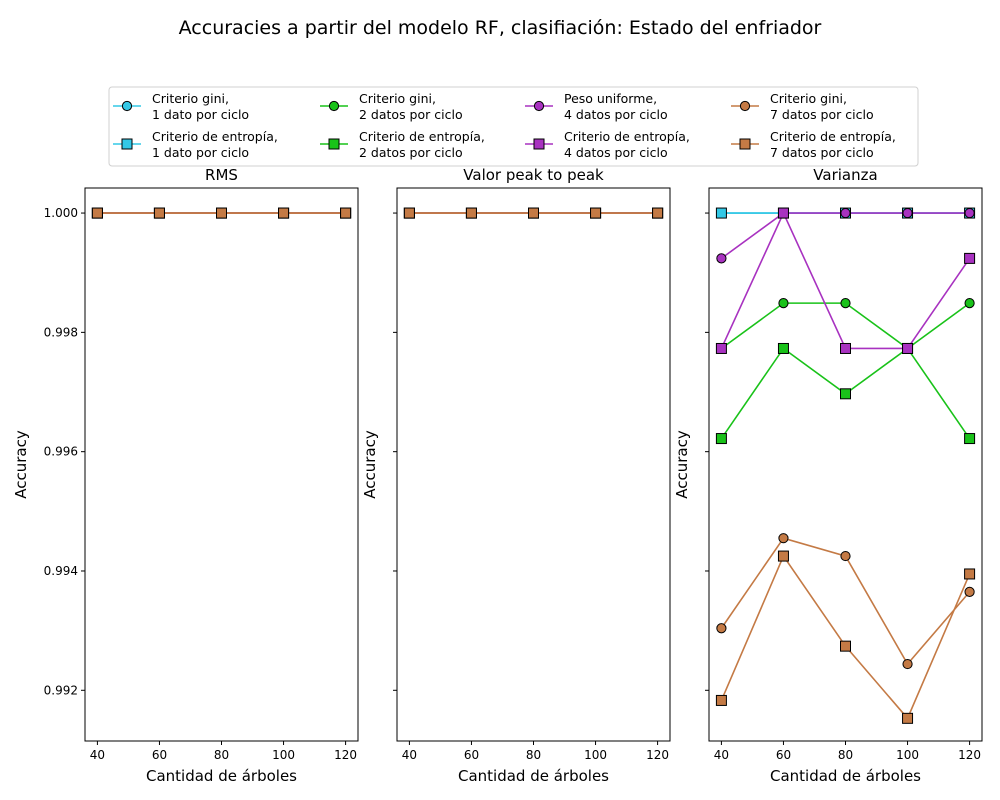 The image size is (1000, 800). I want to click on data-point-s6-p4, so click(908, 348).